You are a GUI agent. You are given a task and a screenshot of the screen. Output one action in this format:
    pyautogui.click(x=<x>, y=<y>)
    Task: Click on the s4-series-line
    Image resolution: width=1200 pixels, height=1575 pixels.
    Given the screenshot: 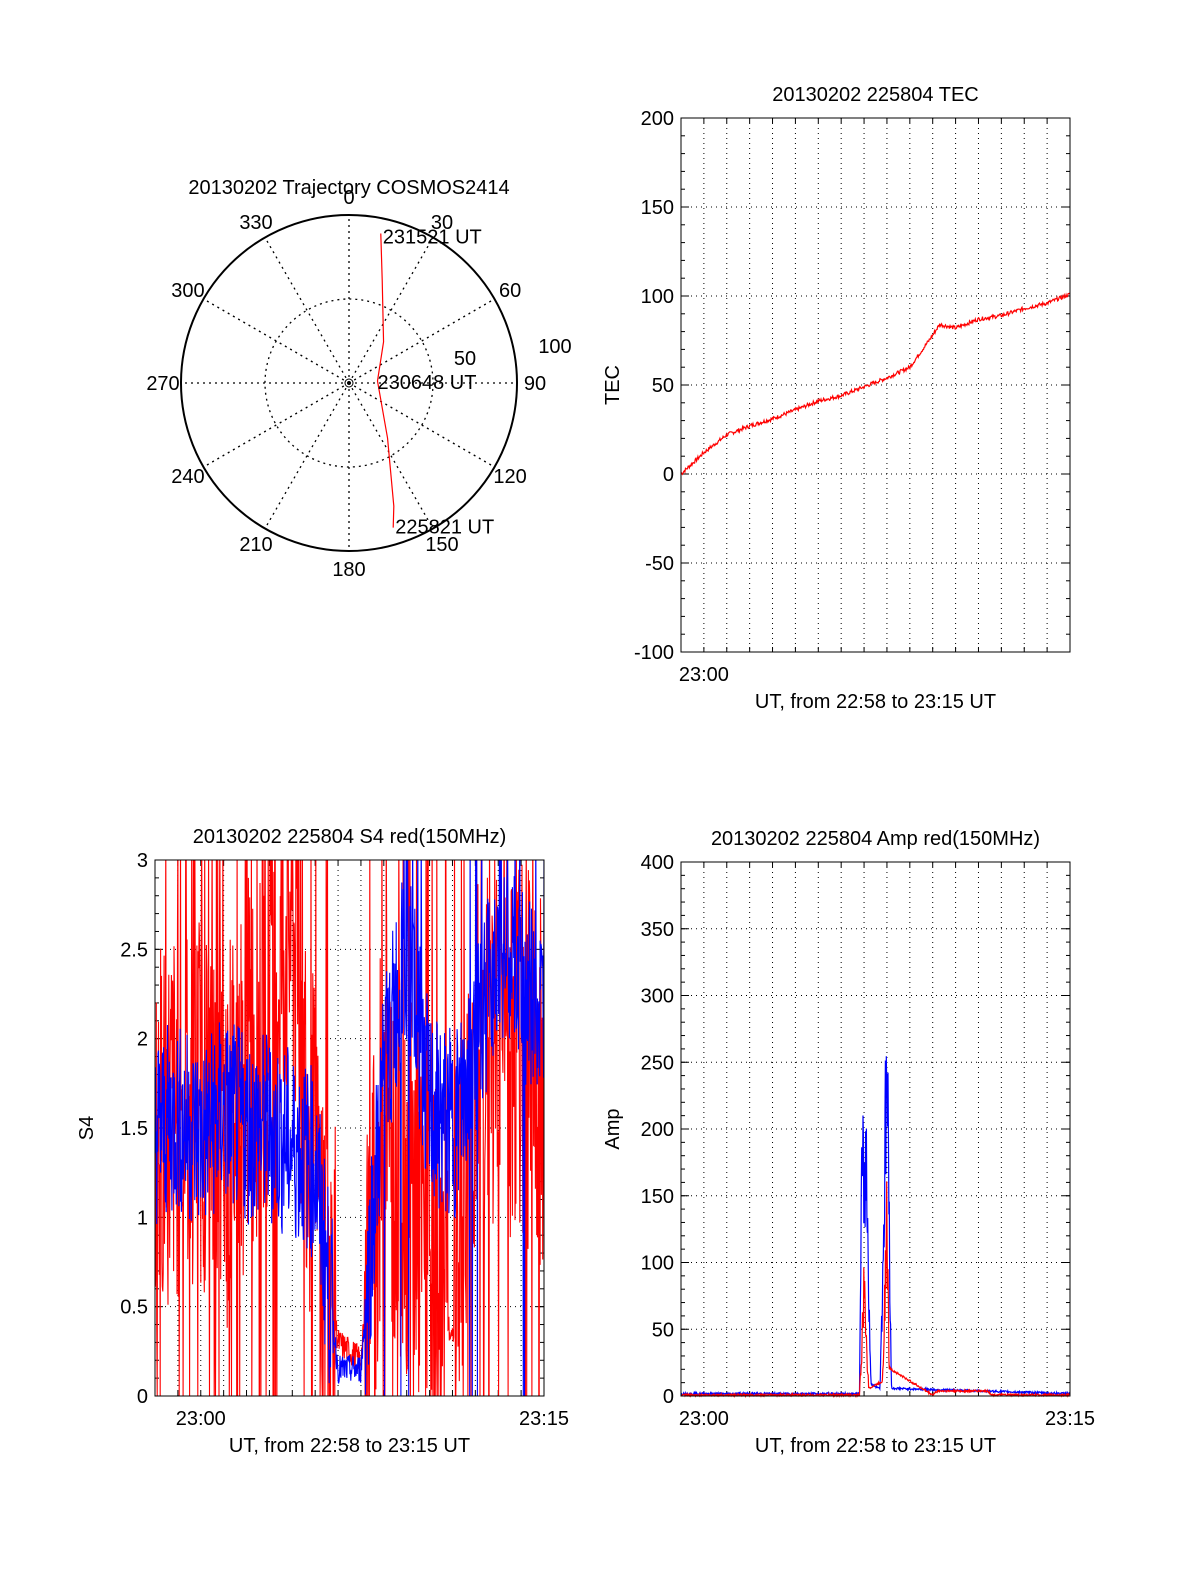 What is the action you would take?
    pyautogui.click(x=349, y=1128)
    